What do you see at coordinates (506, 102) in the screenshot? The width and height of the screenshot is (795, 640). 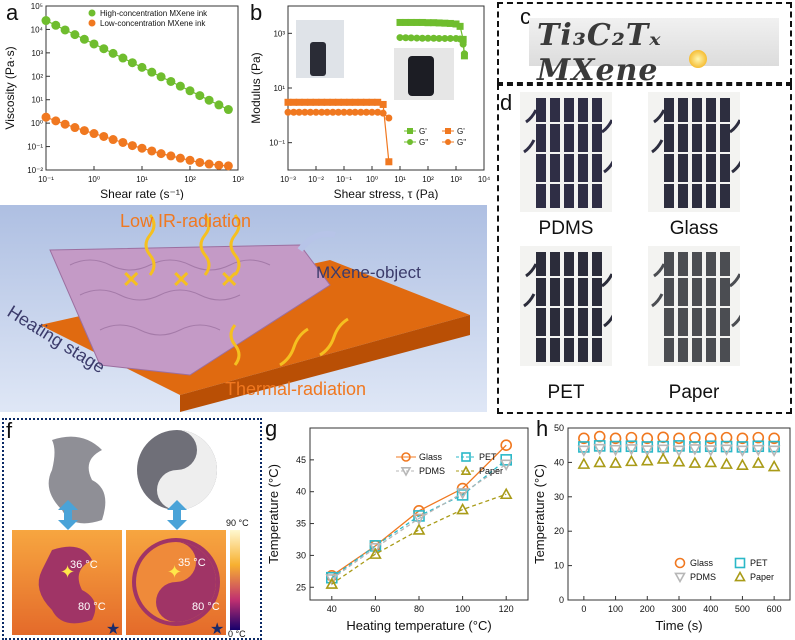 I see `panel-label-d: d` at bounding box center [506, 102].